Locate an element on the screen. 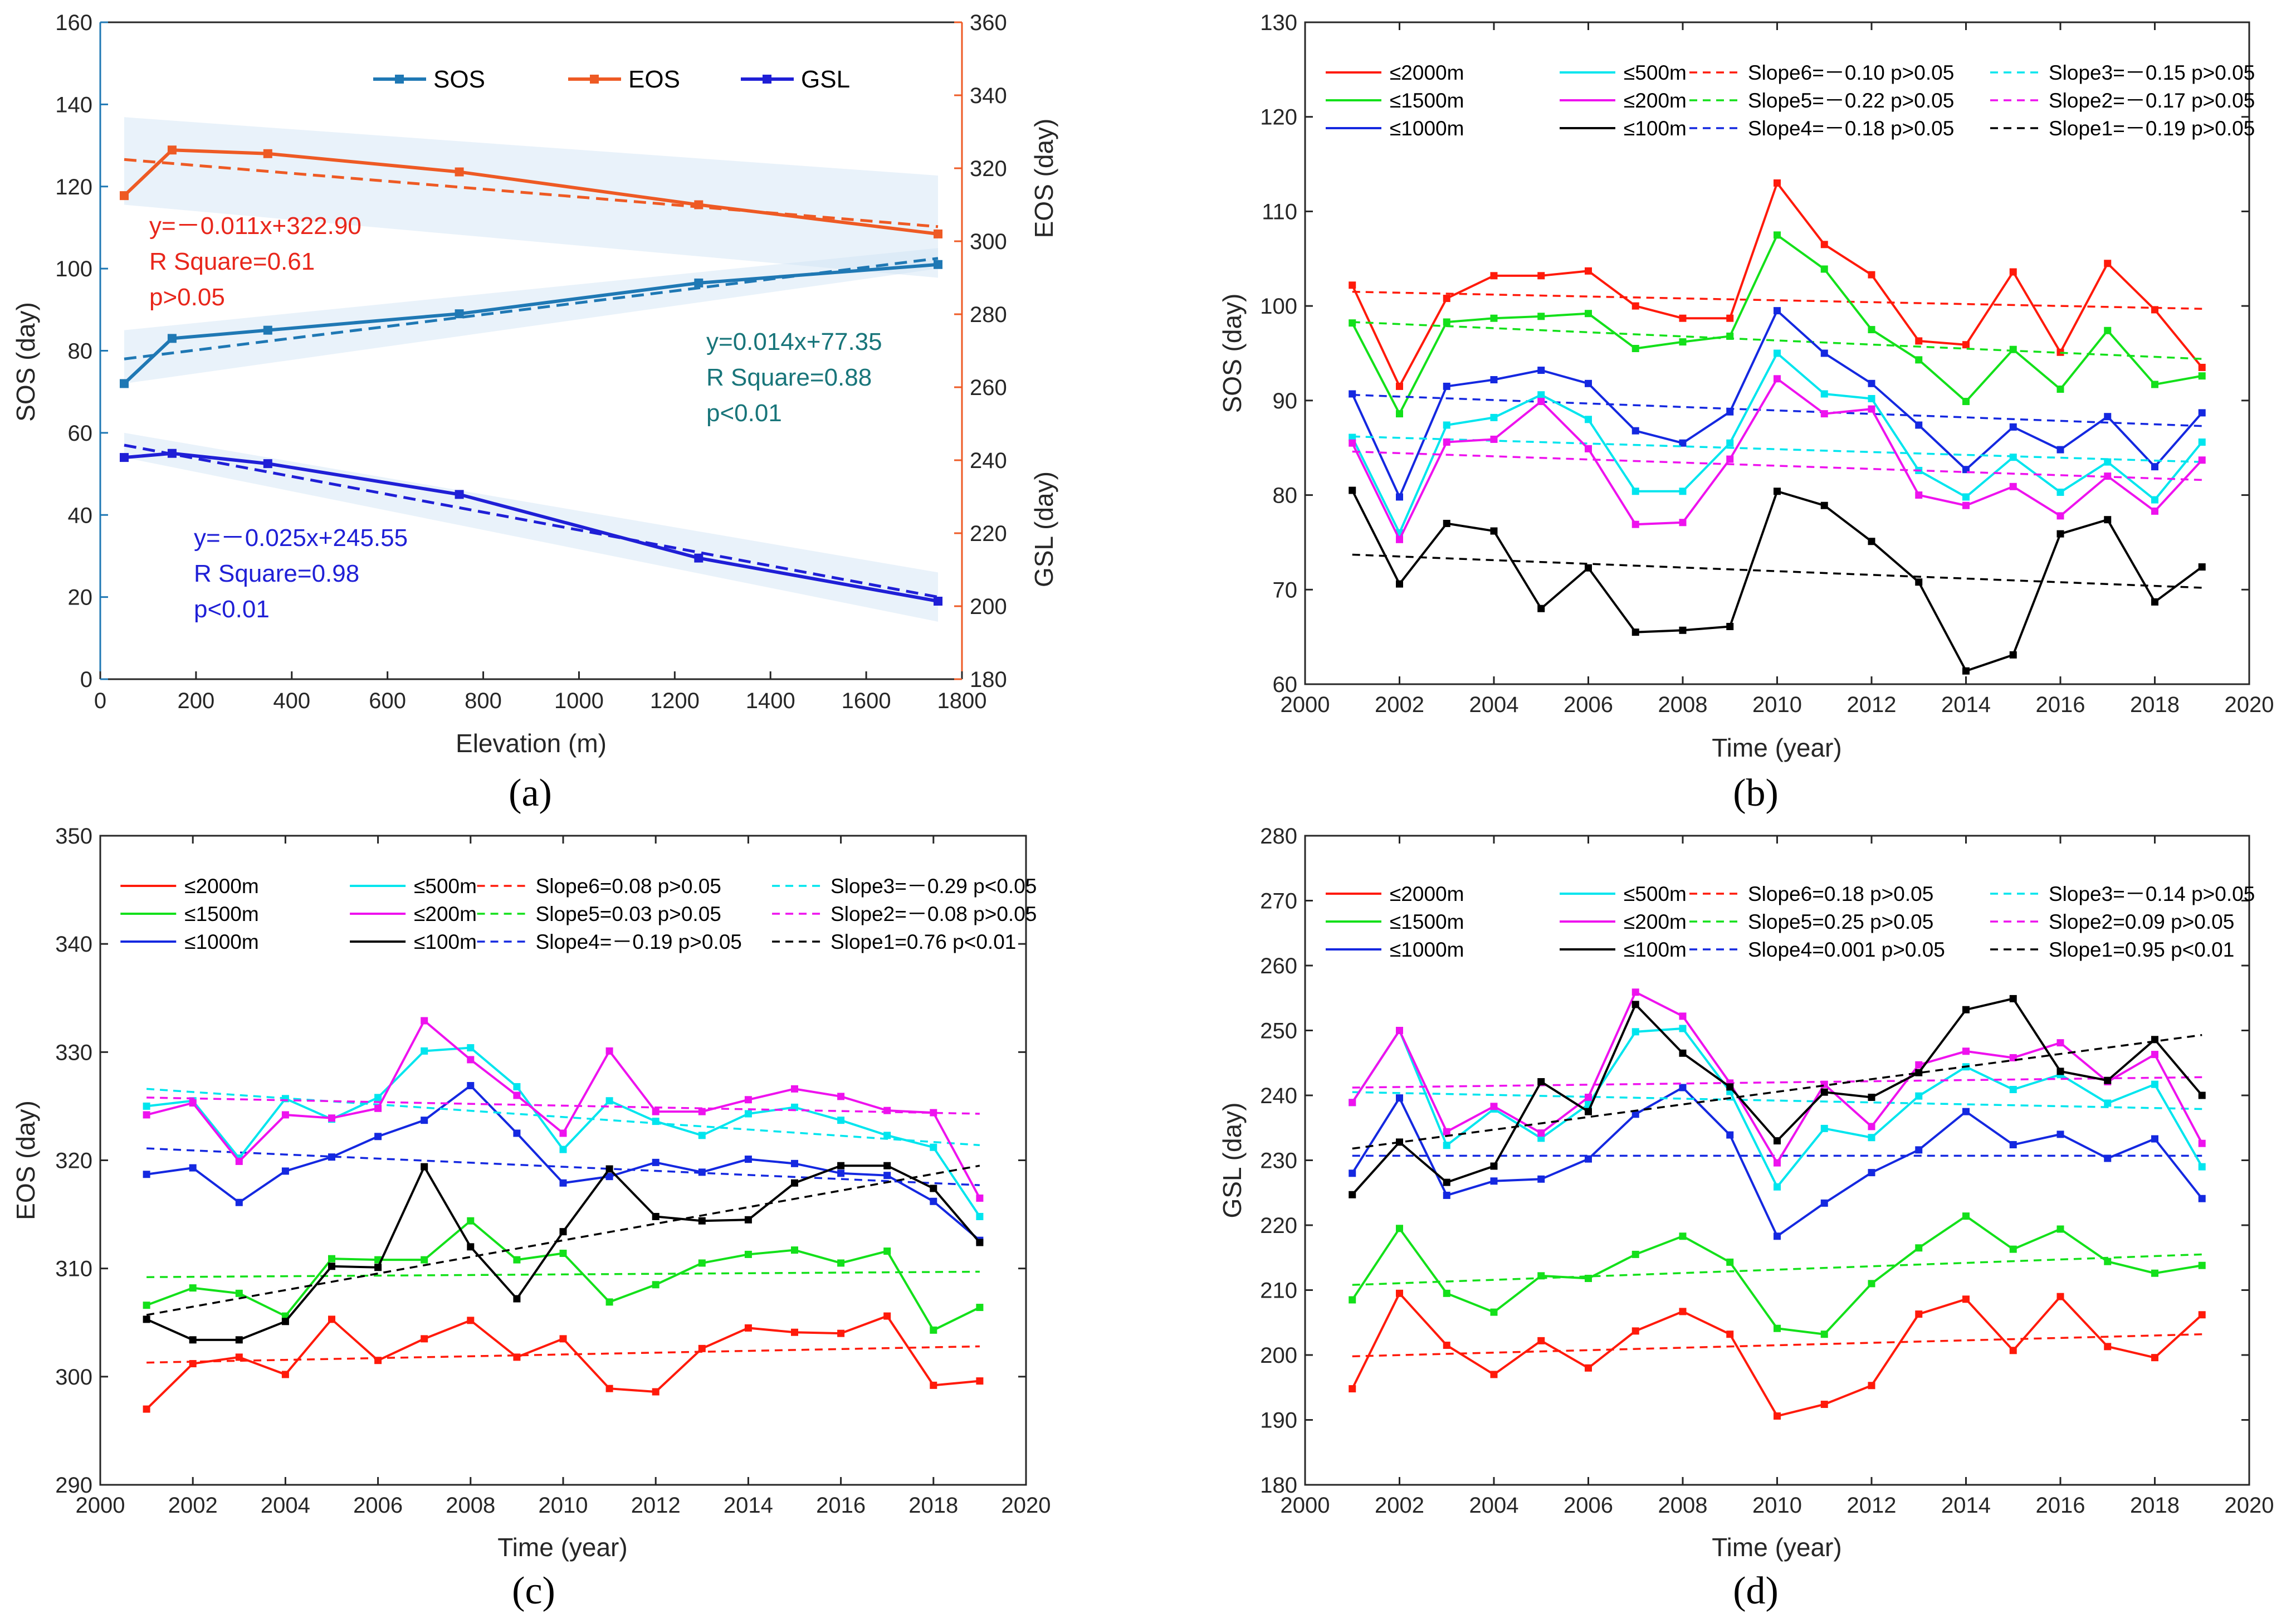 This screenshot has width=2296, height=1623. legend-trend-label-5: Slope1=0.95 p<0.01 is located at coordinates (2141, 950).